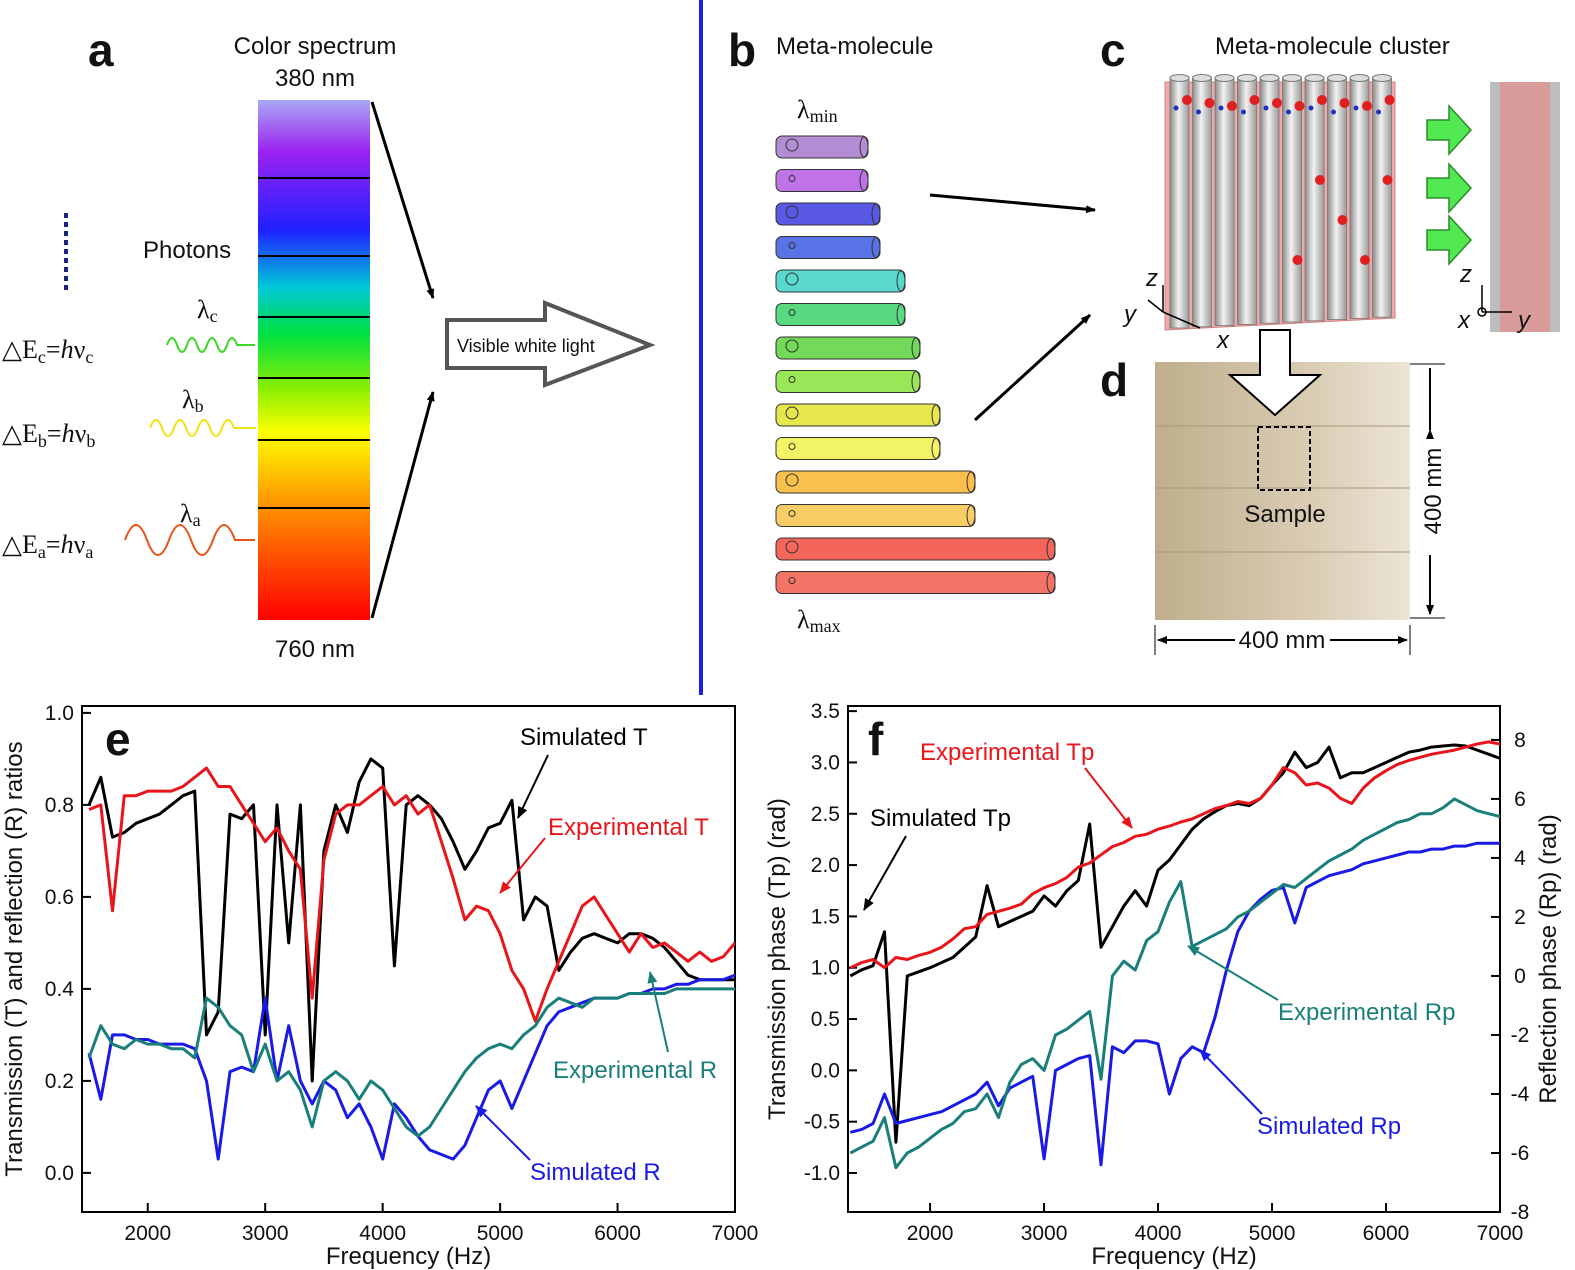 This screenshot has width=1575, height=1270. Describe the element at coordinates (314, 360) in the screenshot. I see `spectrum-bar` at that location.